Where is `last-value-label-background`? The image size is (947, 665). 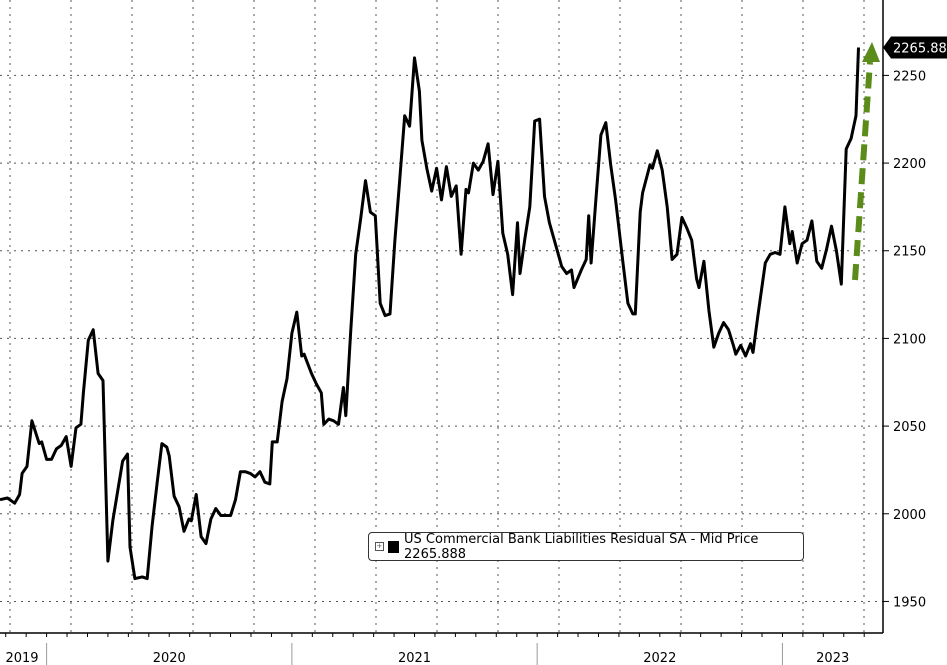
last-value-label-background is located at coordinates (915, 47).